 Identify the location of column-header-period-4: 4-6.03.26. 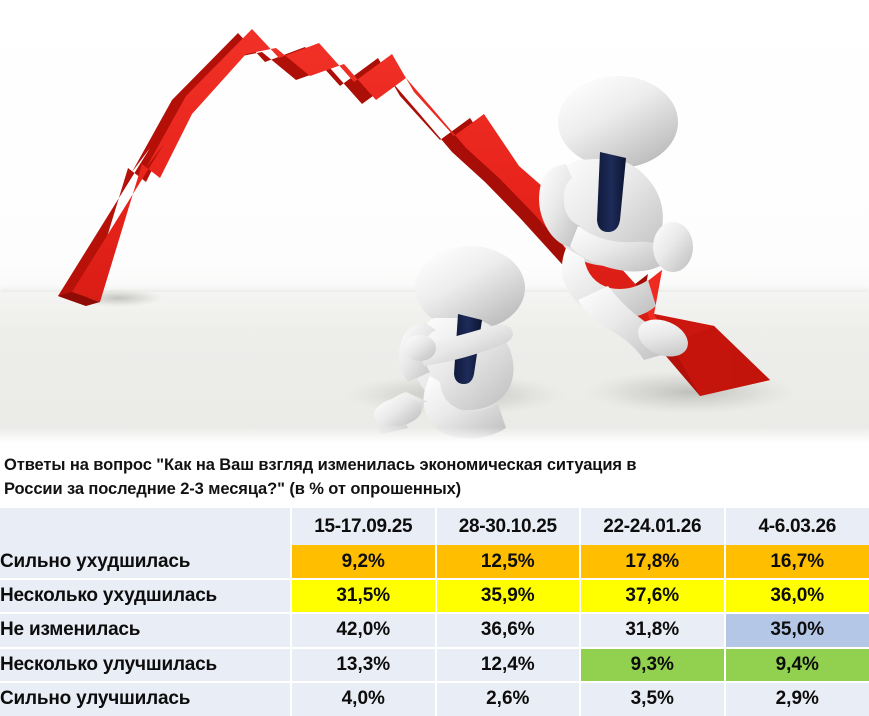
(796, 526).